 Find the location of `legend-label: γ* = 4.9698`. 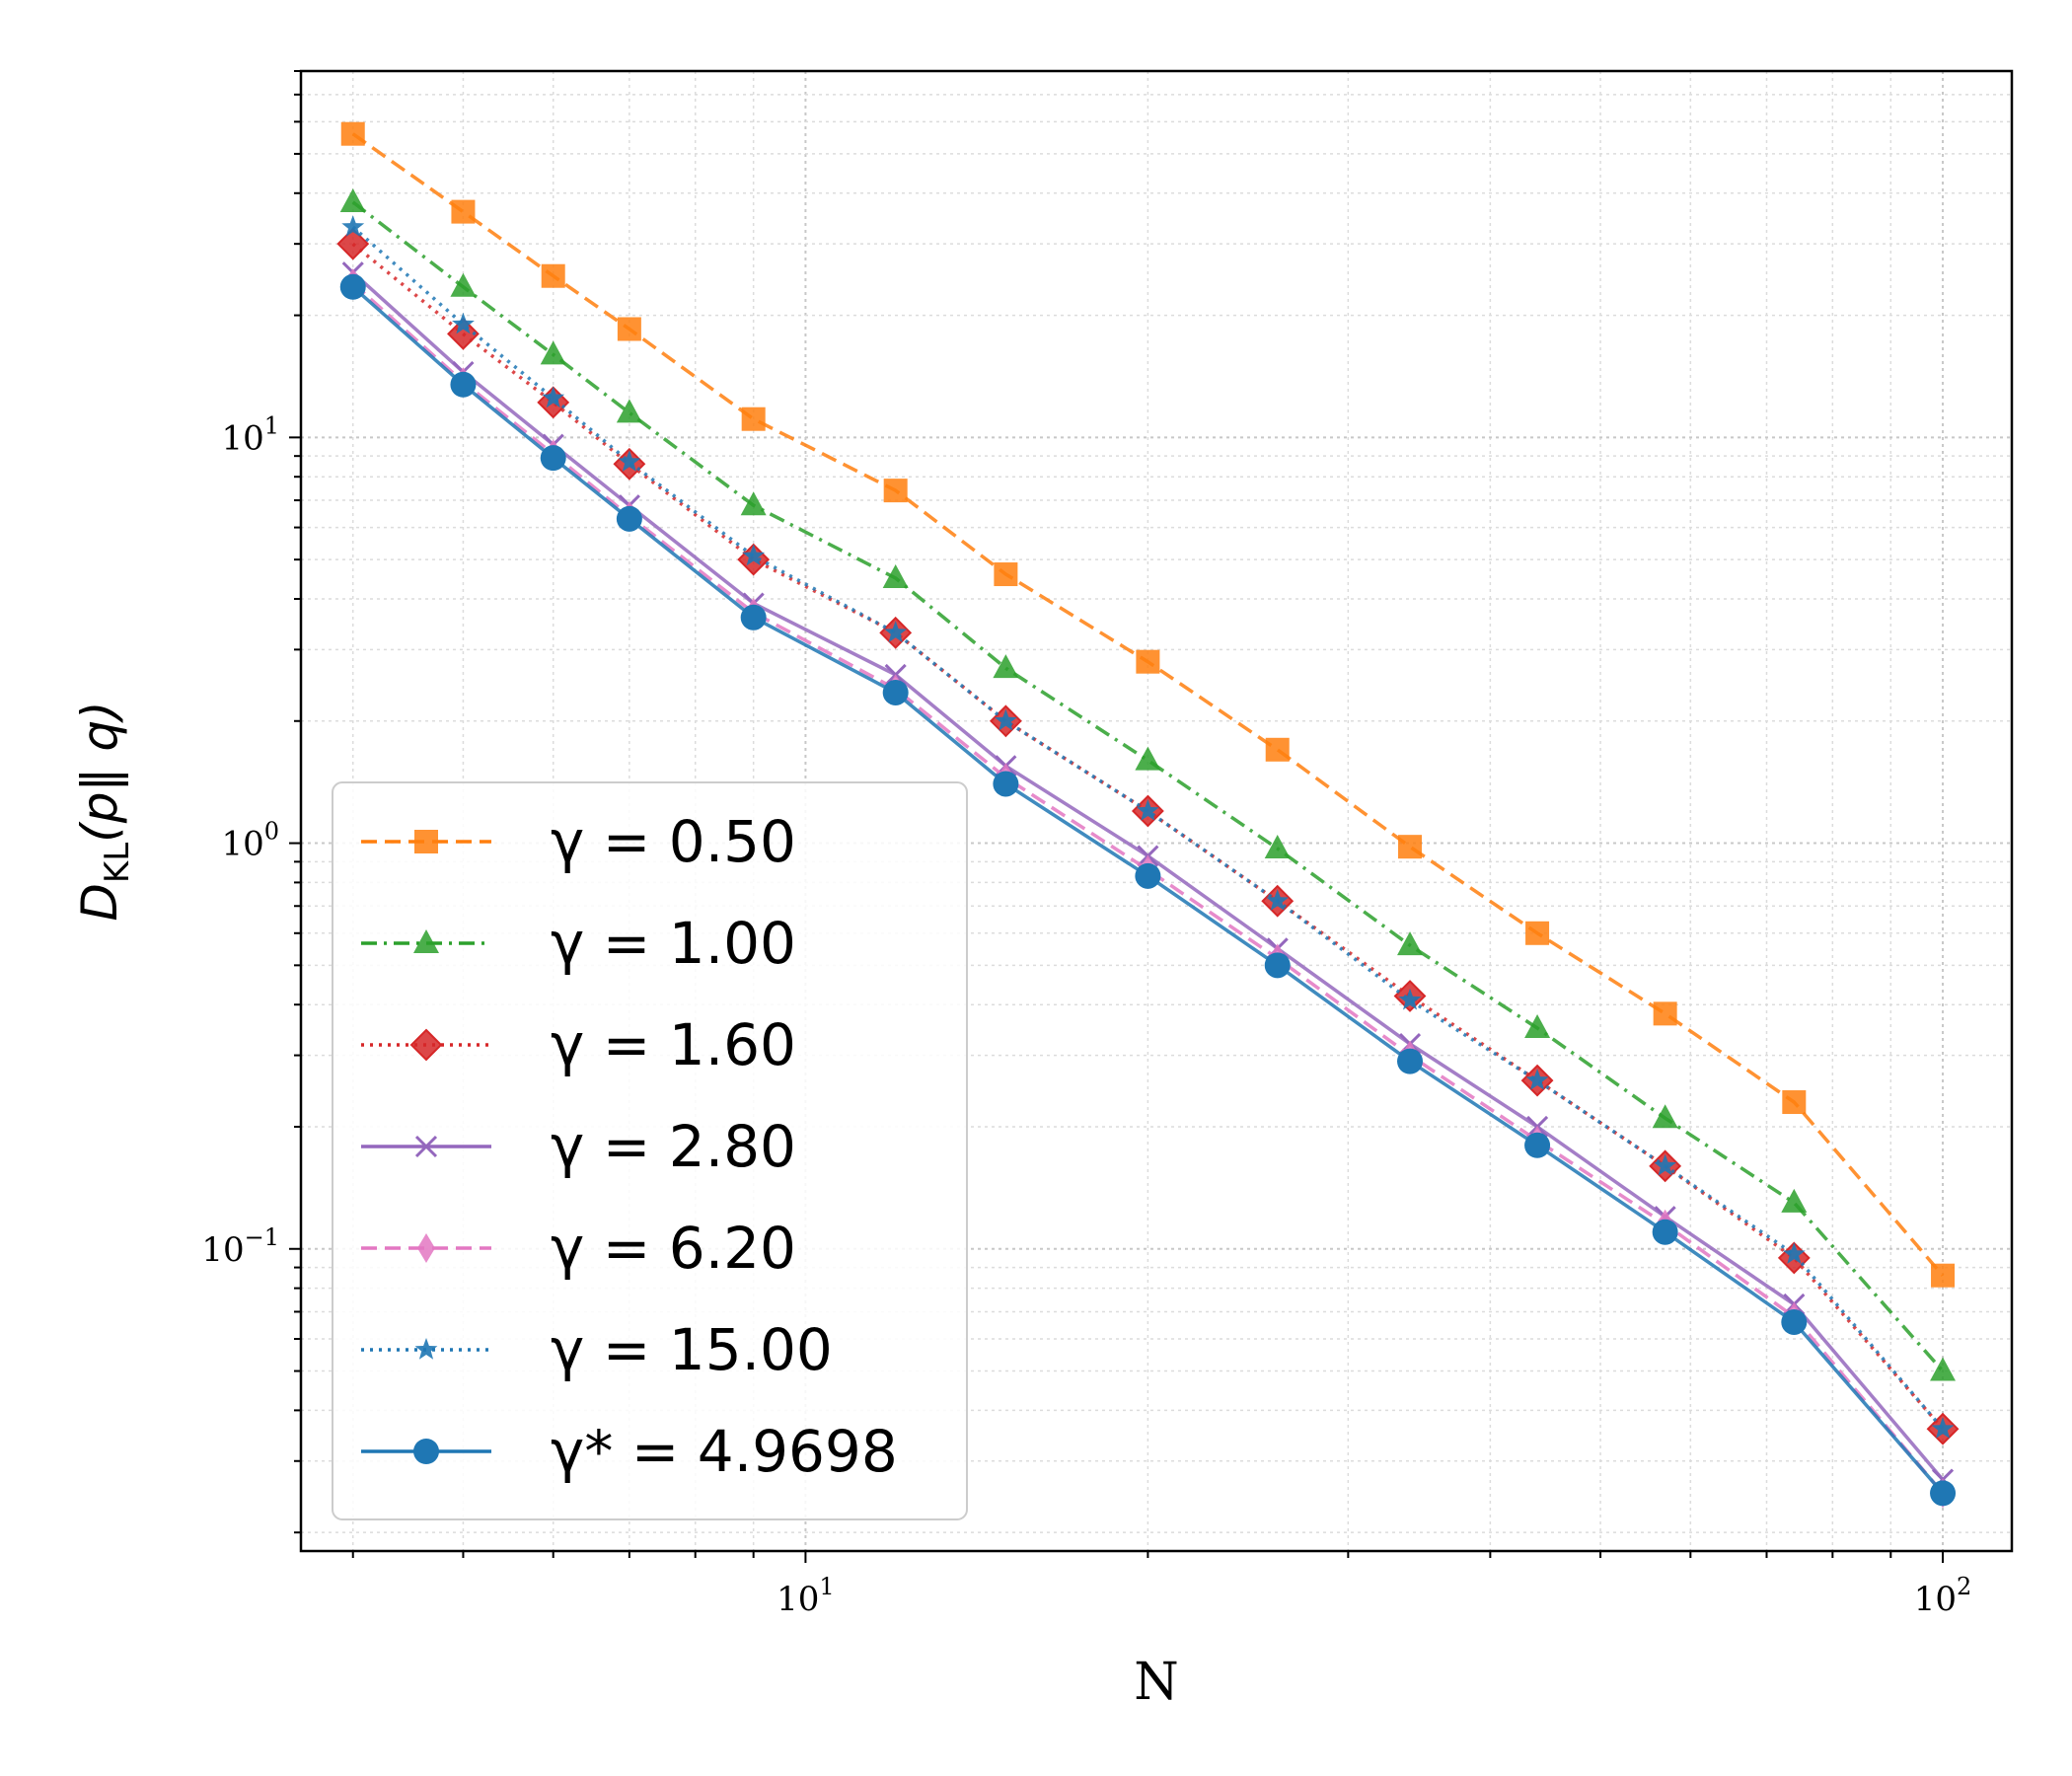

legend-label: γ* = 4.9698 is located at coordinates (725, 1452).